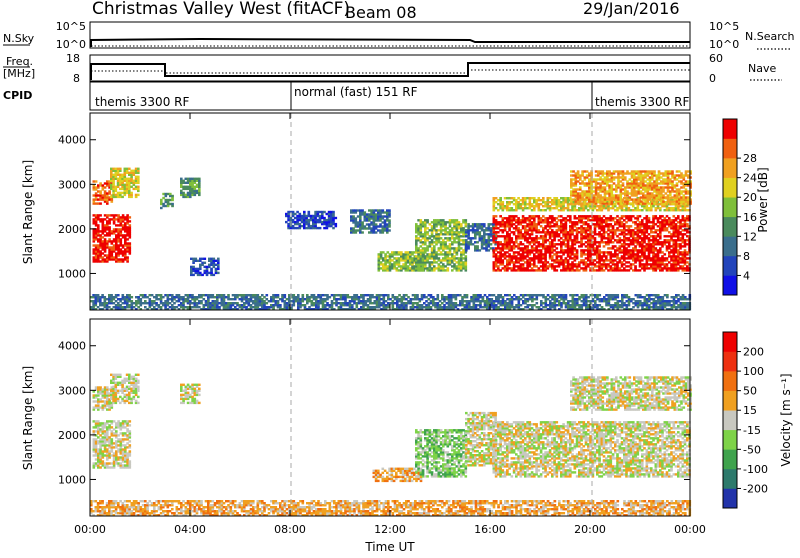 This screenshot has width=800, height=558. What do you see at coordinates (716, 58) in the screenshot?
I see `freq-tick-top-right: 60` at bounding box center [716, 58].